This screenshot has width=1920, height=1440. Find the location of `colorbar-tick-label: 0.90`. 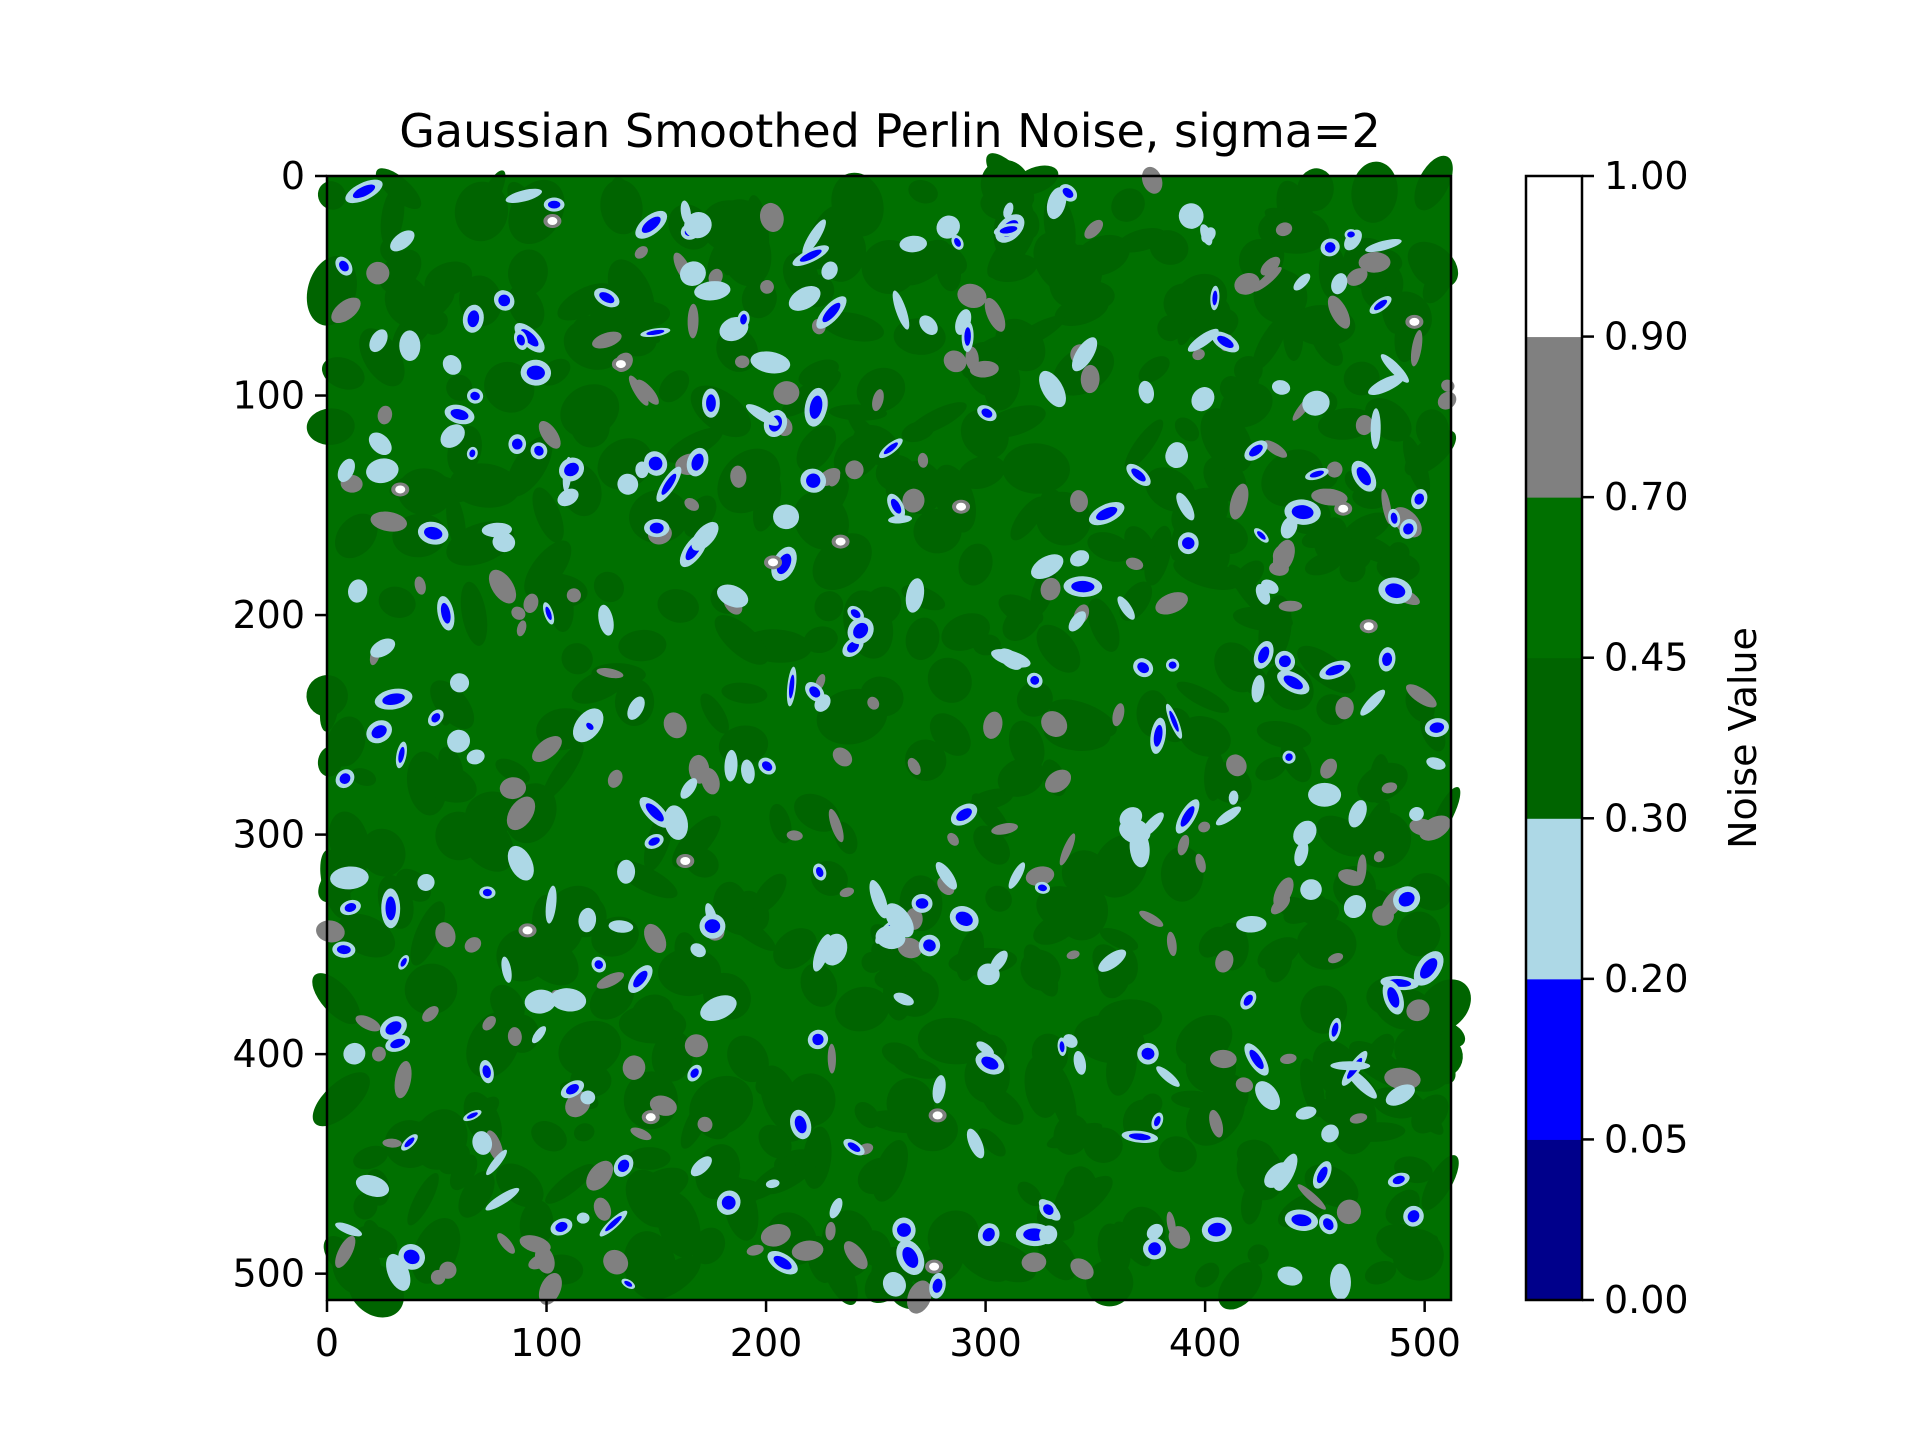

colorbar-tick-label: 0.90 is located at coordinates (1646, 337).